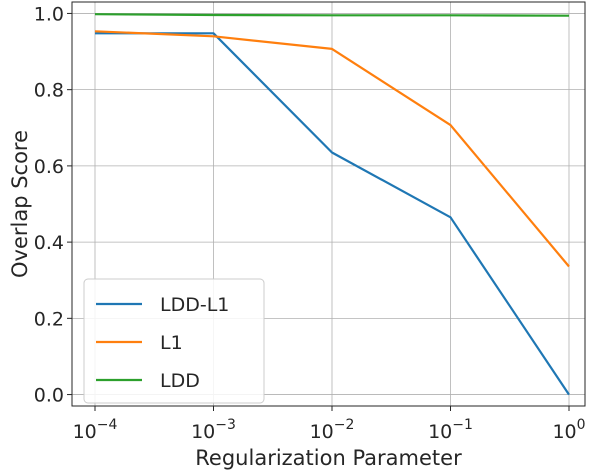  What do you see at coordinates (53, 205) in the screenshot?
I see `y-tick-labels: 0.0 0.2 0.4 0.6 0.8 1.0` at bounding box center [53, 205].